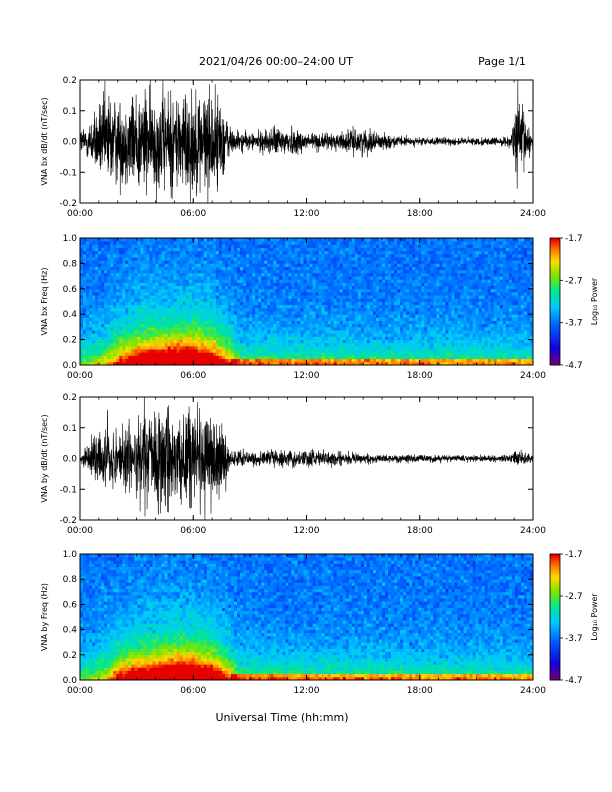 This screenshot has height=792, width=612. Describe the element at coordinates (68, 204) in the screenshot. I see `y-tick-label: -0.2` at that location.